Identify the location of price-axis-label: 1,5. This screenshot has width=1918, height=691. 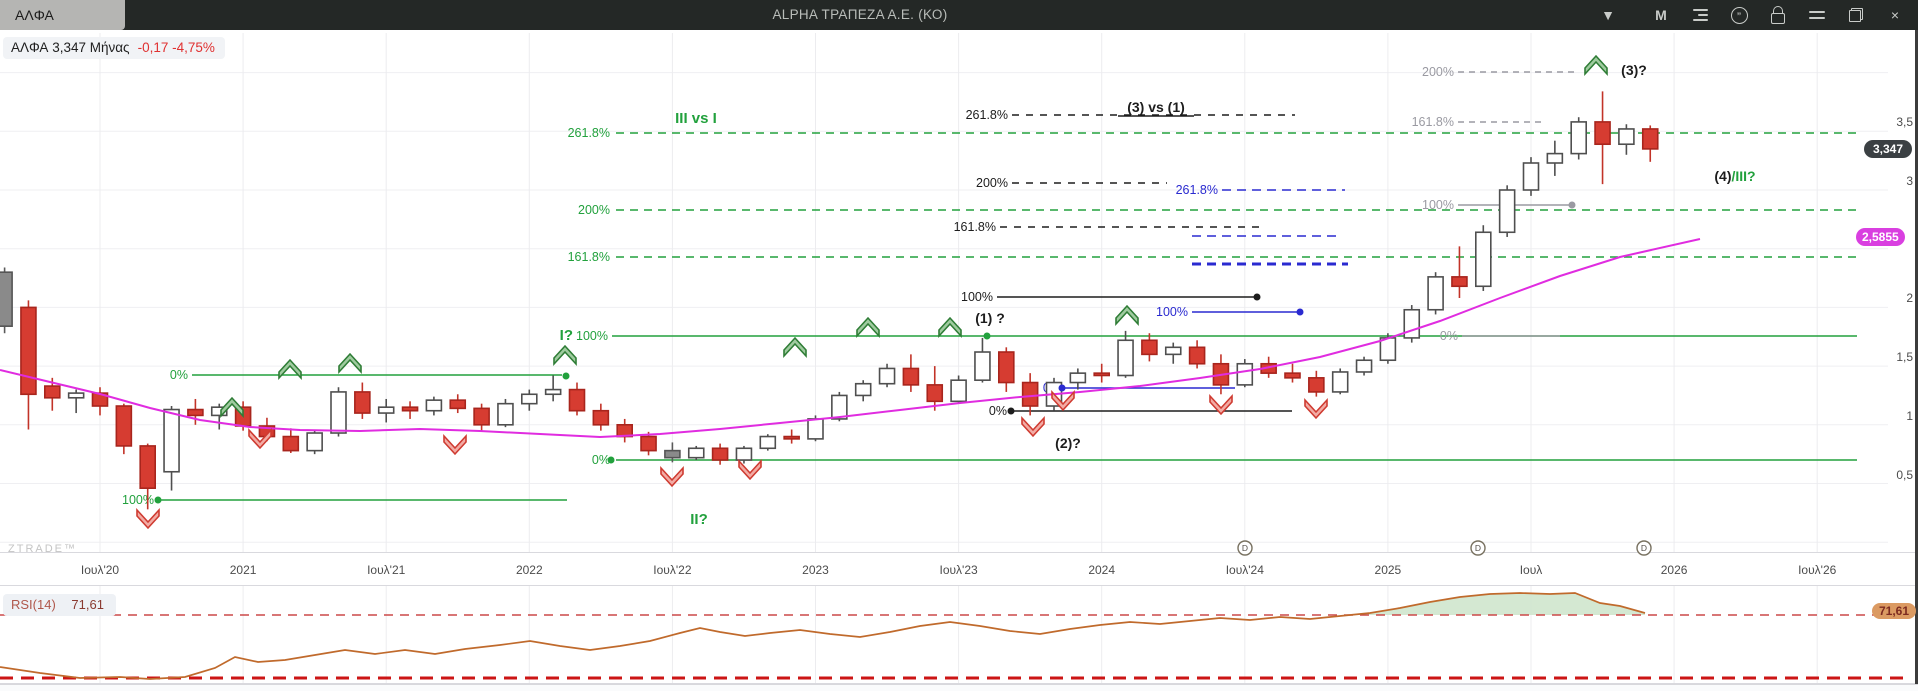
(1904, 357).